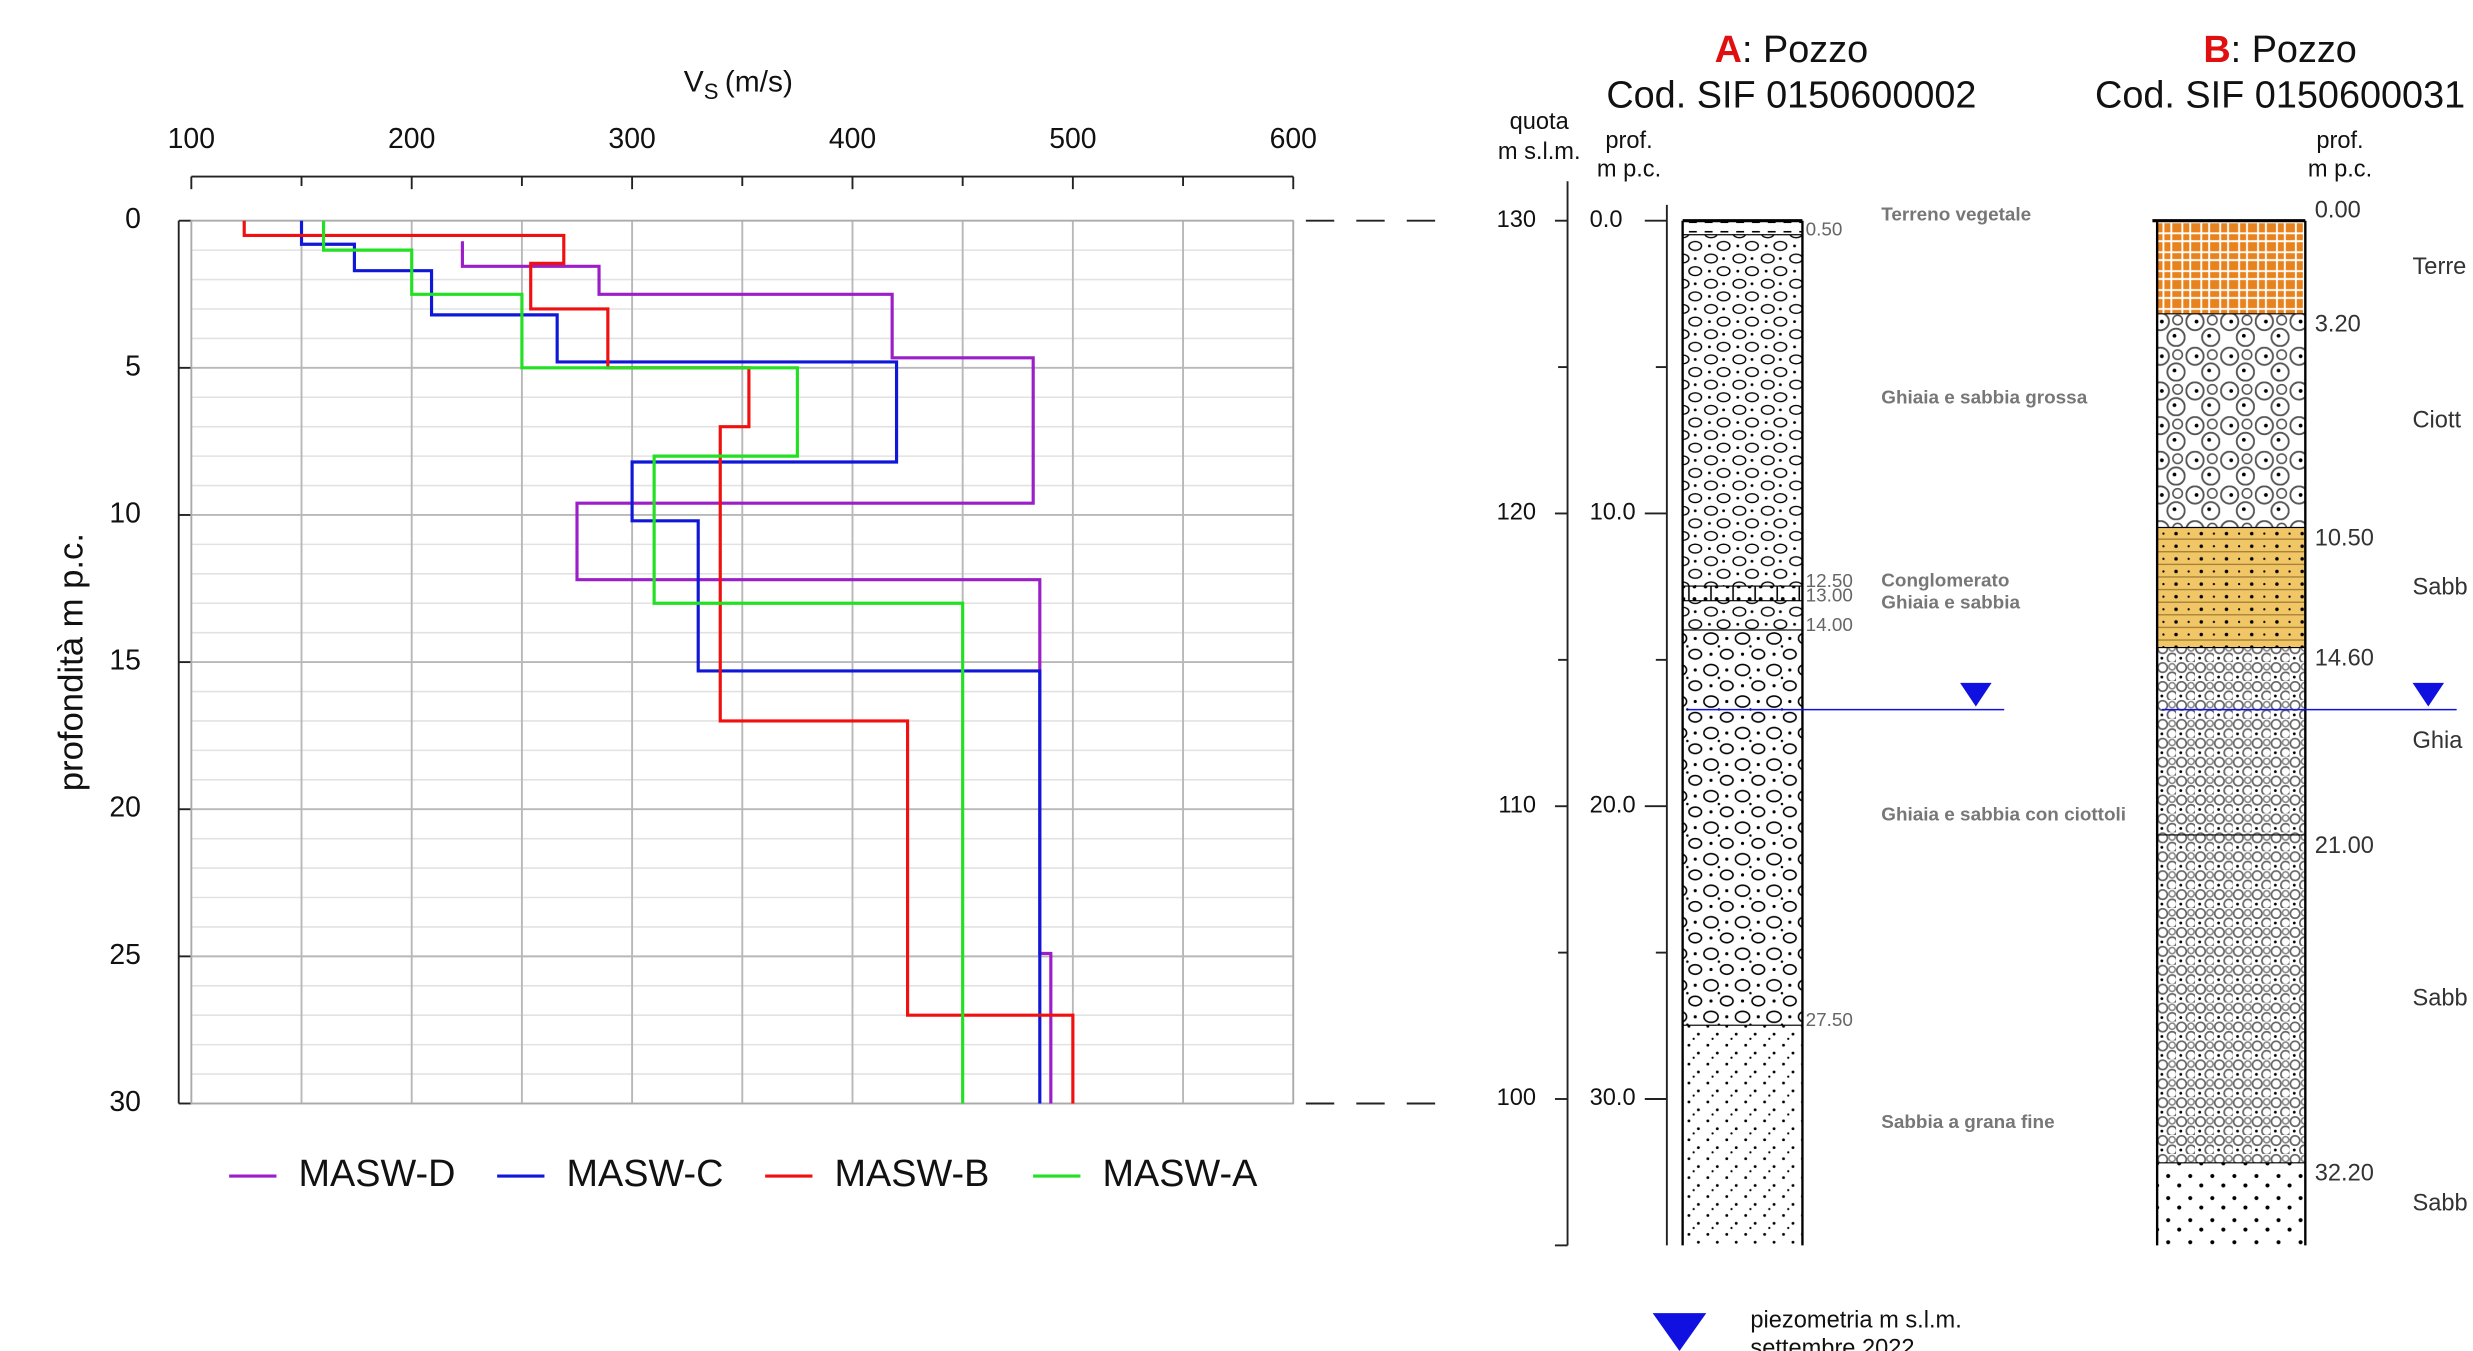  I want to click on borehole-code: Cod. SIF 0150600031, so click(2280, 96).